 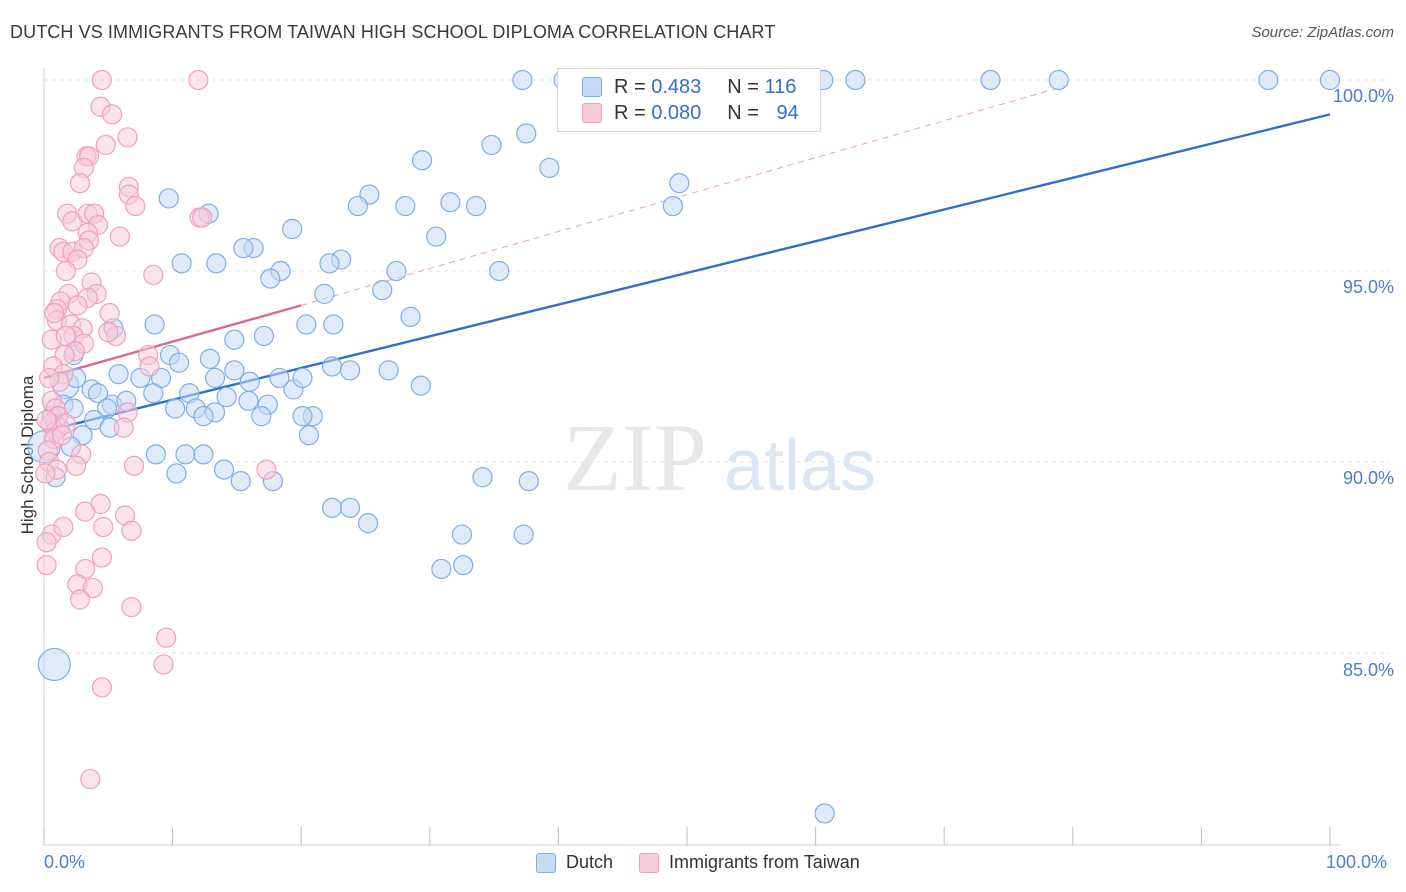 What do you see at coordinates (630, 112) in the screenshot?
I see `legend-r-label: R =` at bounding box center [630, 112].